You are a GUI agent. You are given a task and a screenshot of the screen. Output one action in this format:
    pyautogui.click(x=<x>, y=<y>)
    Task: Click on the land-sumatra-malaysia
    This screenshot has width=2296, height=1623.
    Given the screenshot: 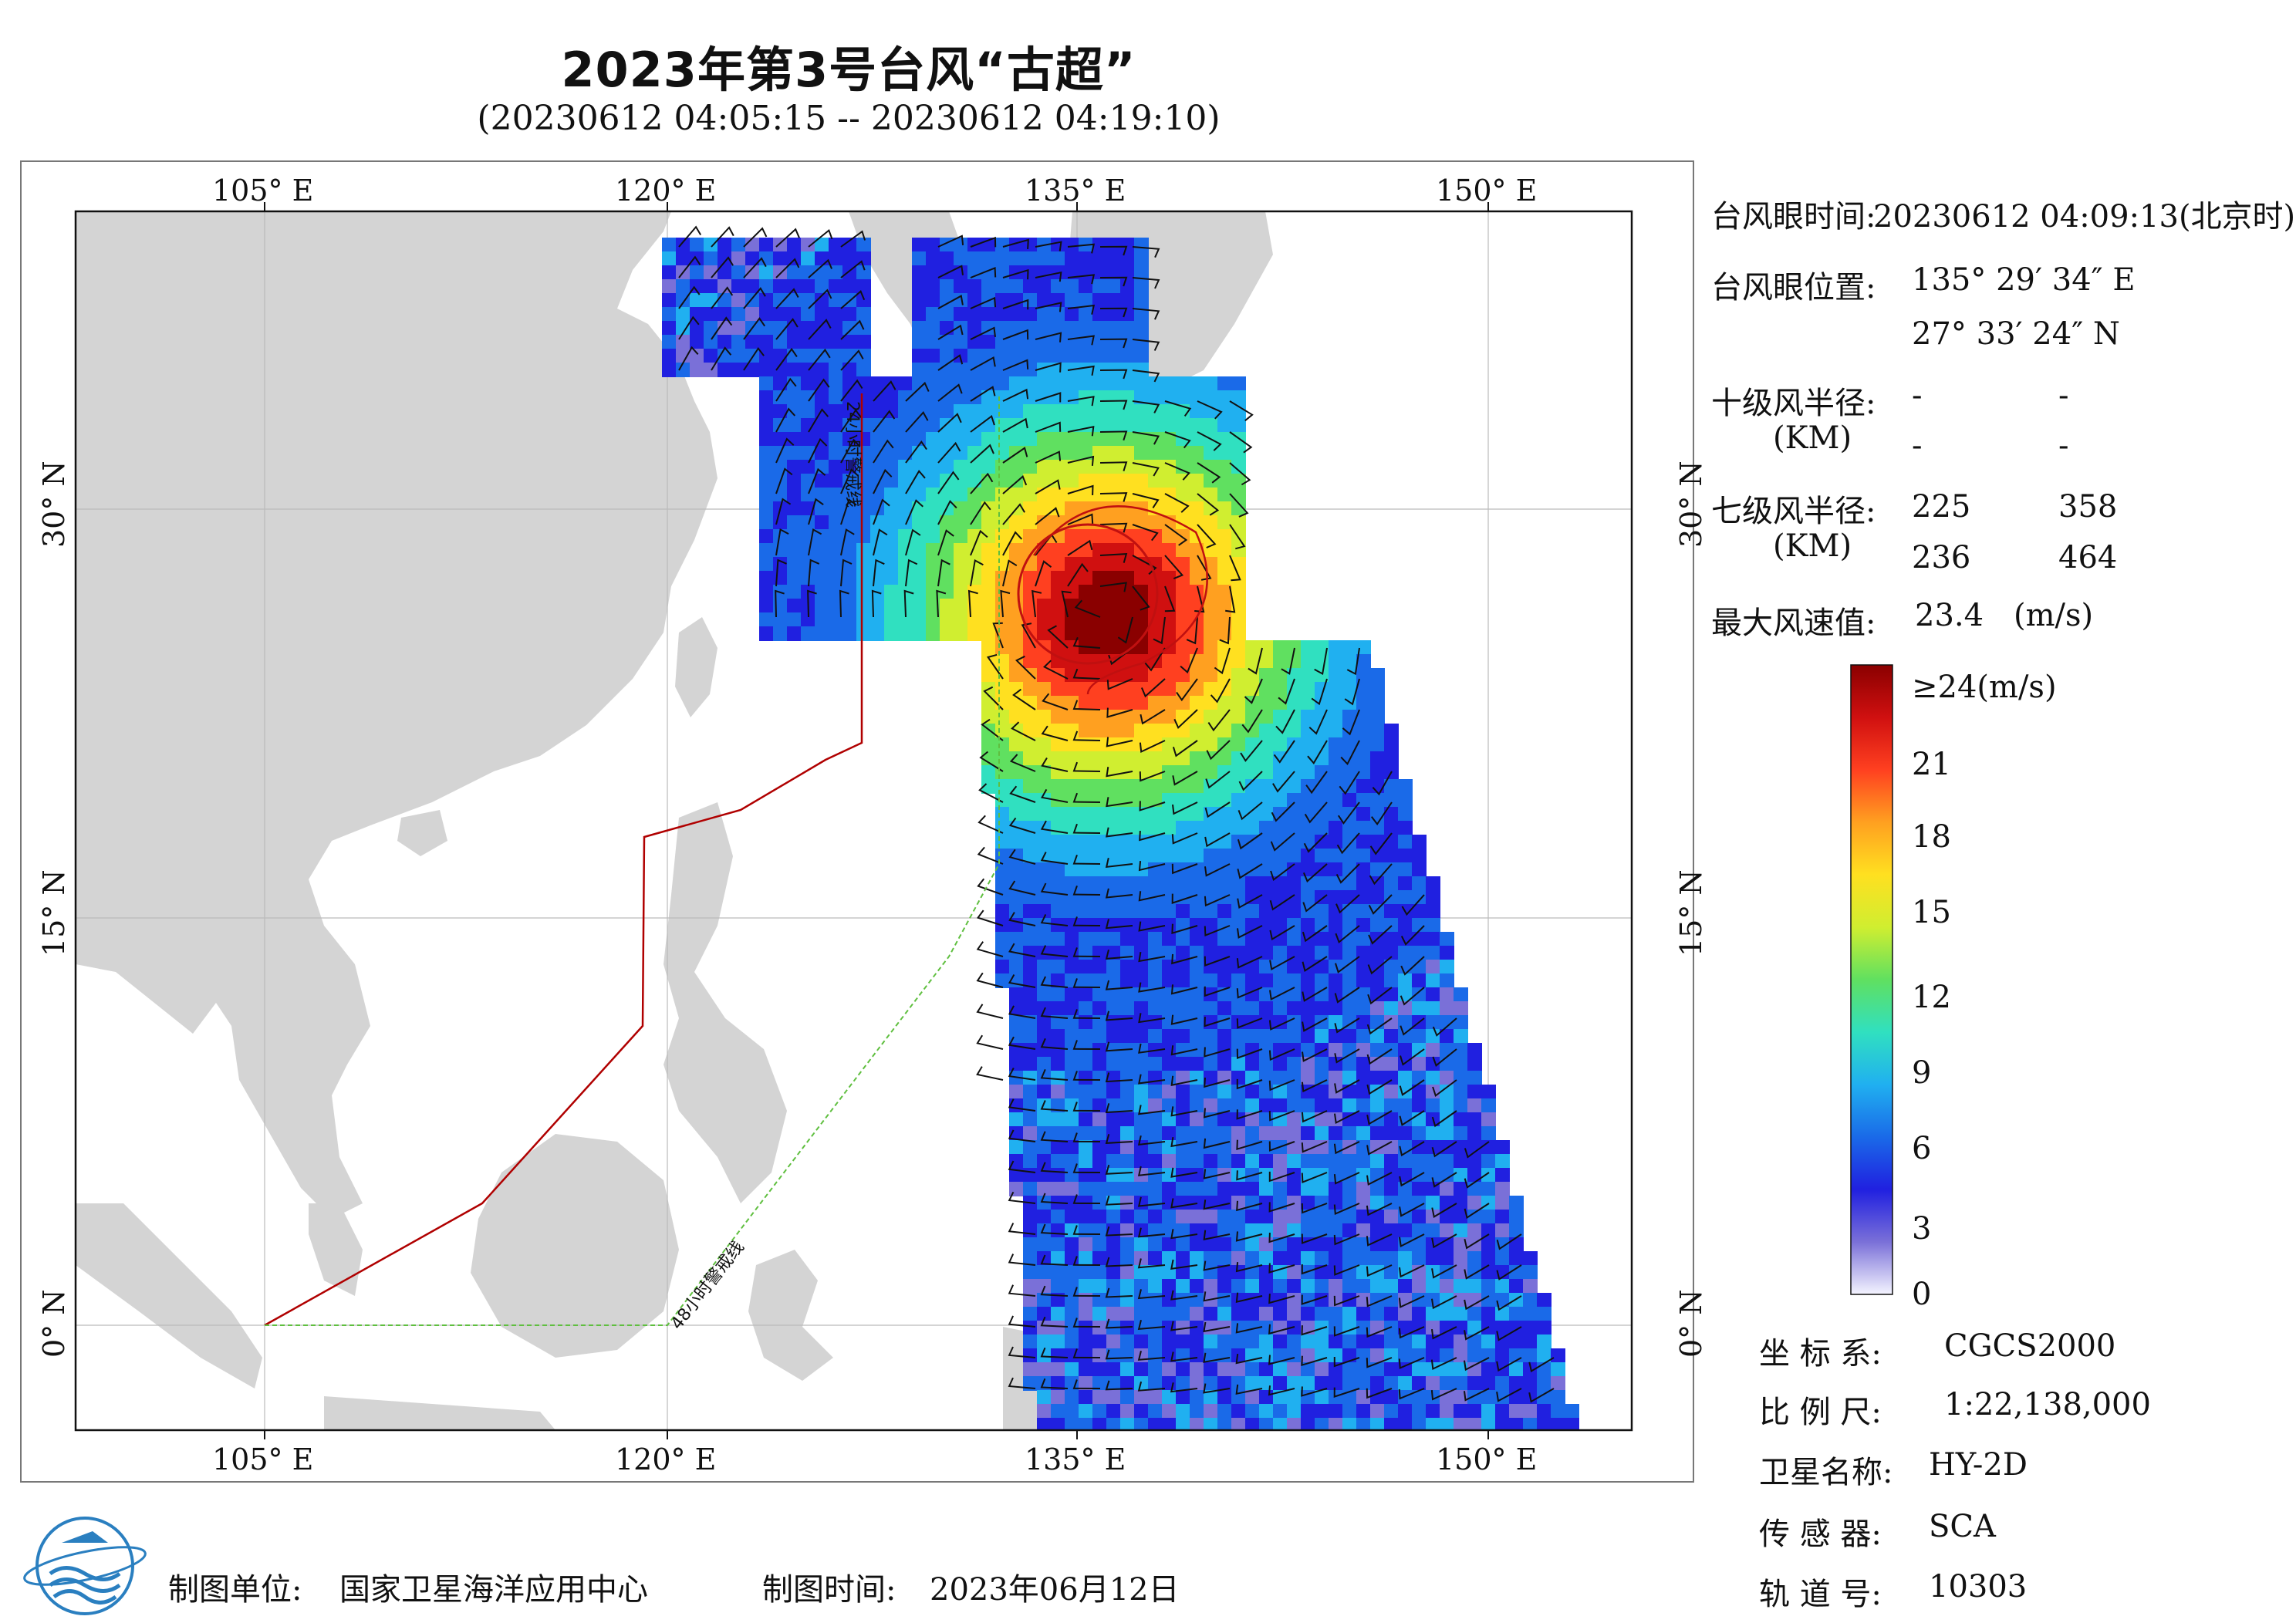 What is the action you would take?
    pyautogui.click(x=219, y=1295)
    